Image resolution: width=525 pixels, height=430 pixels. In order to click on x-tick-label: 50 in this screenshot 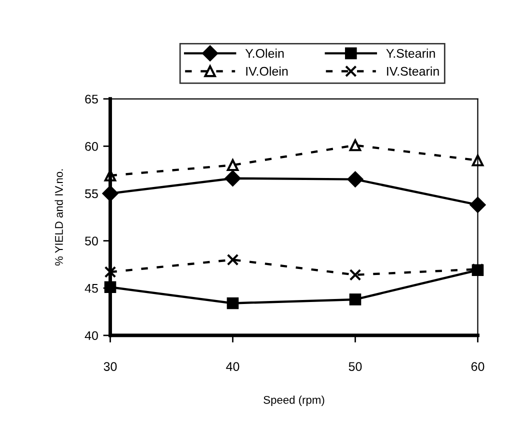, I will do `click(355, 366)`.